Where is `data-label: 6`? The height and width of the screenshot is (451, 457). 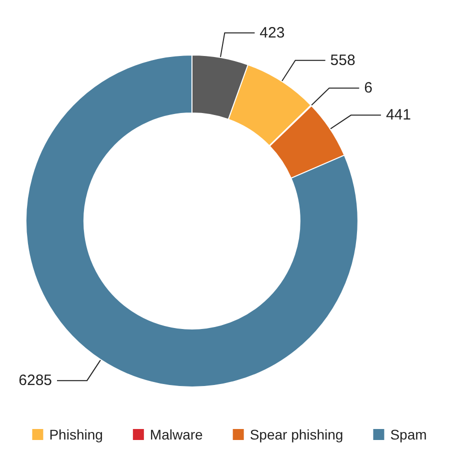 data-label: 6 is located at coordinates (368, 88).